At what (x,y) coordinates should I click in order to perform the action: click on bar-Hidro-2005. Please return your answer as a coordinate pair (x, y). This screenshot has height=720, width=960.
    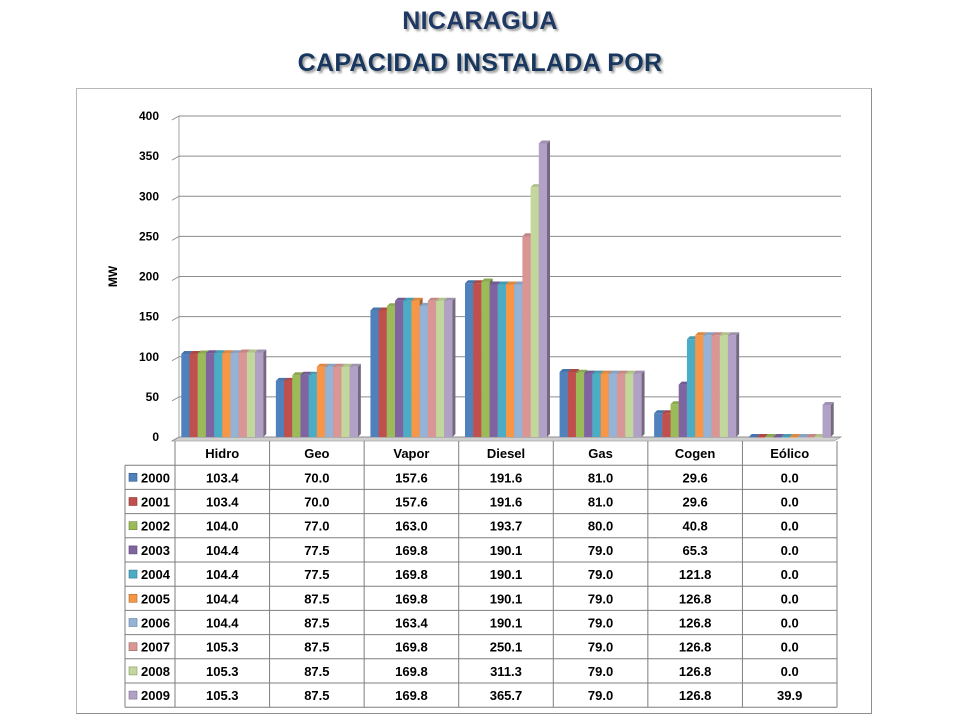
    Looking at the image, I should click on (226, 395).